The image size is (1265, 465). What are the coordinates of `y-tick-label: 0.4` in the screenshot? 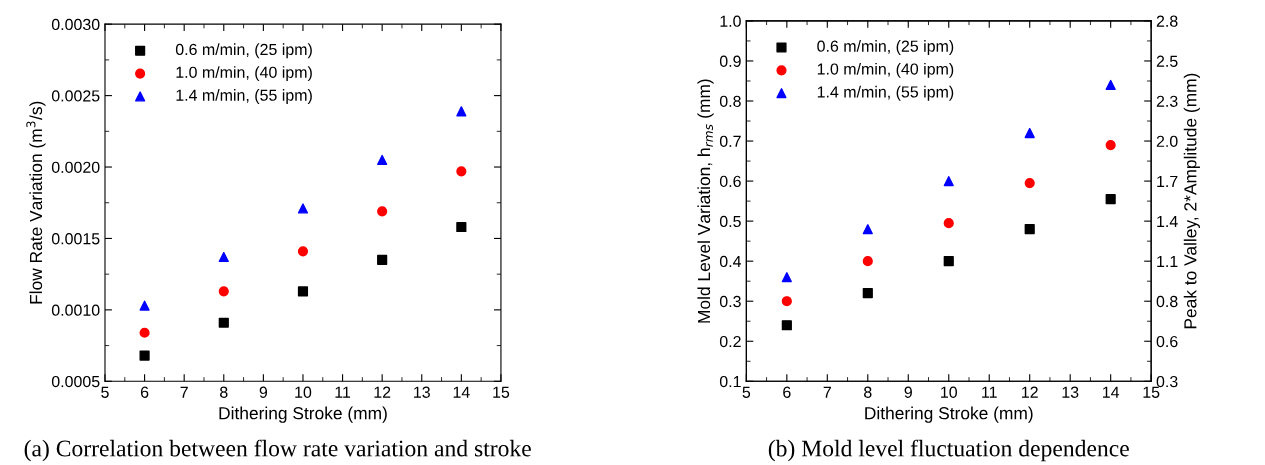 It's located at (730, 261).